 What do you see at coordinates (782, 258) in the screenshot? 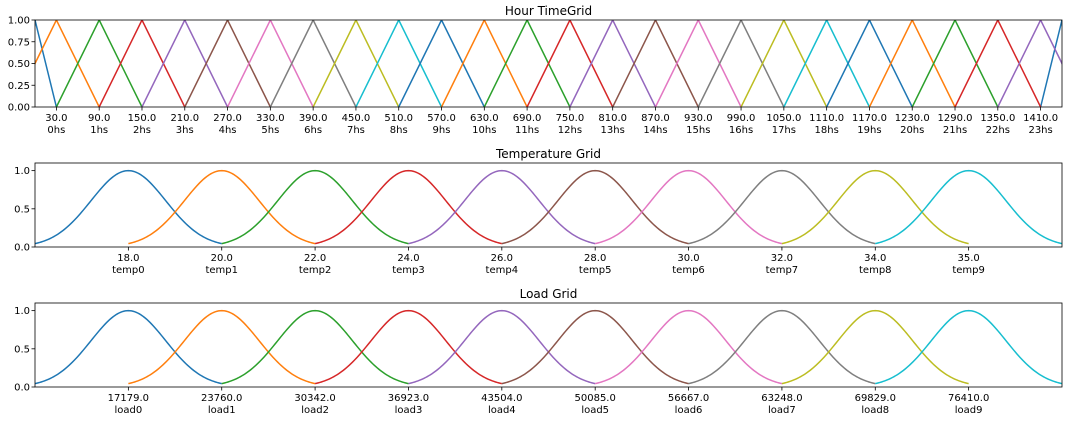
I see `x-tick-label: 32.0` at bounding box center [782, 258].